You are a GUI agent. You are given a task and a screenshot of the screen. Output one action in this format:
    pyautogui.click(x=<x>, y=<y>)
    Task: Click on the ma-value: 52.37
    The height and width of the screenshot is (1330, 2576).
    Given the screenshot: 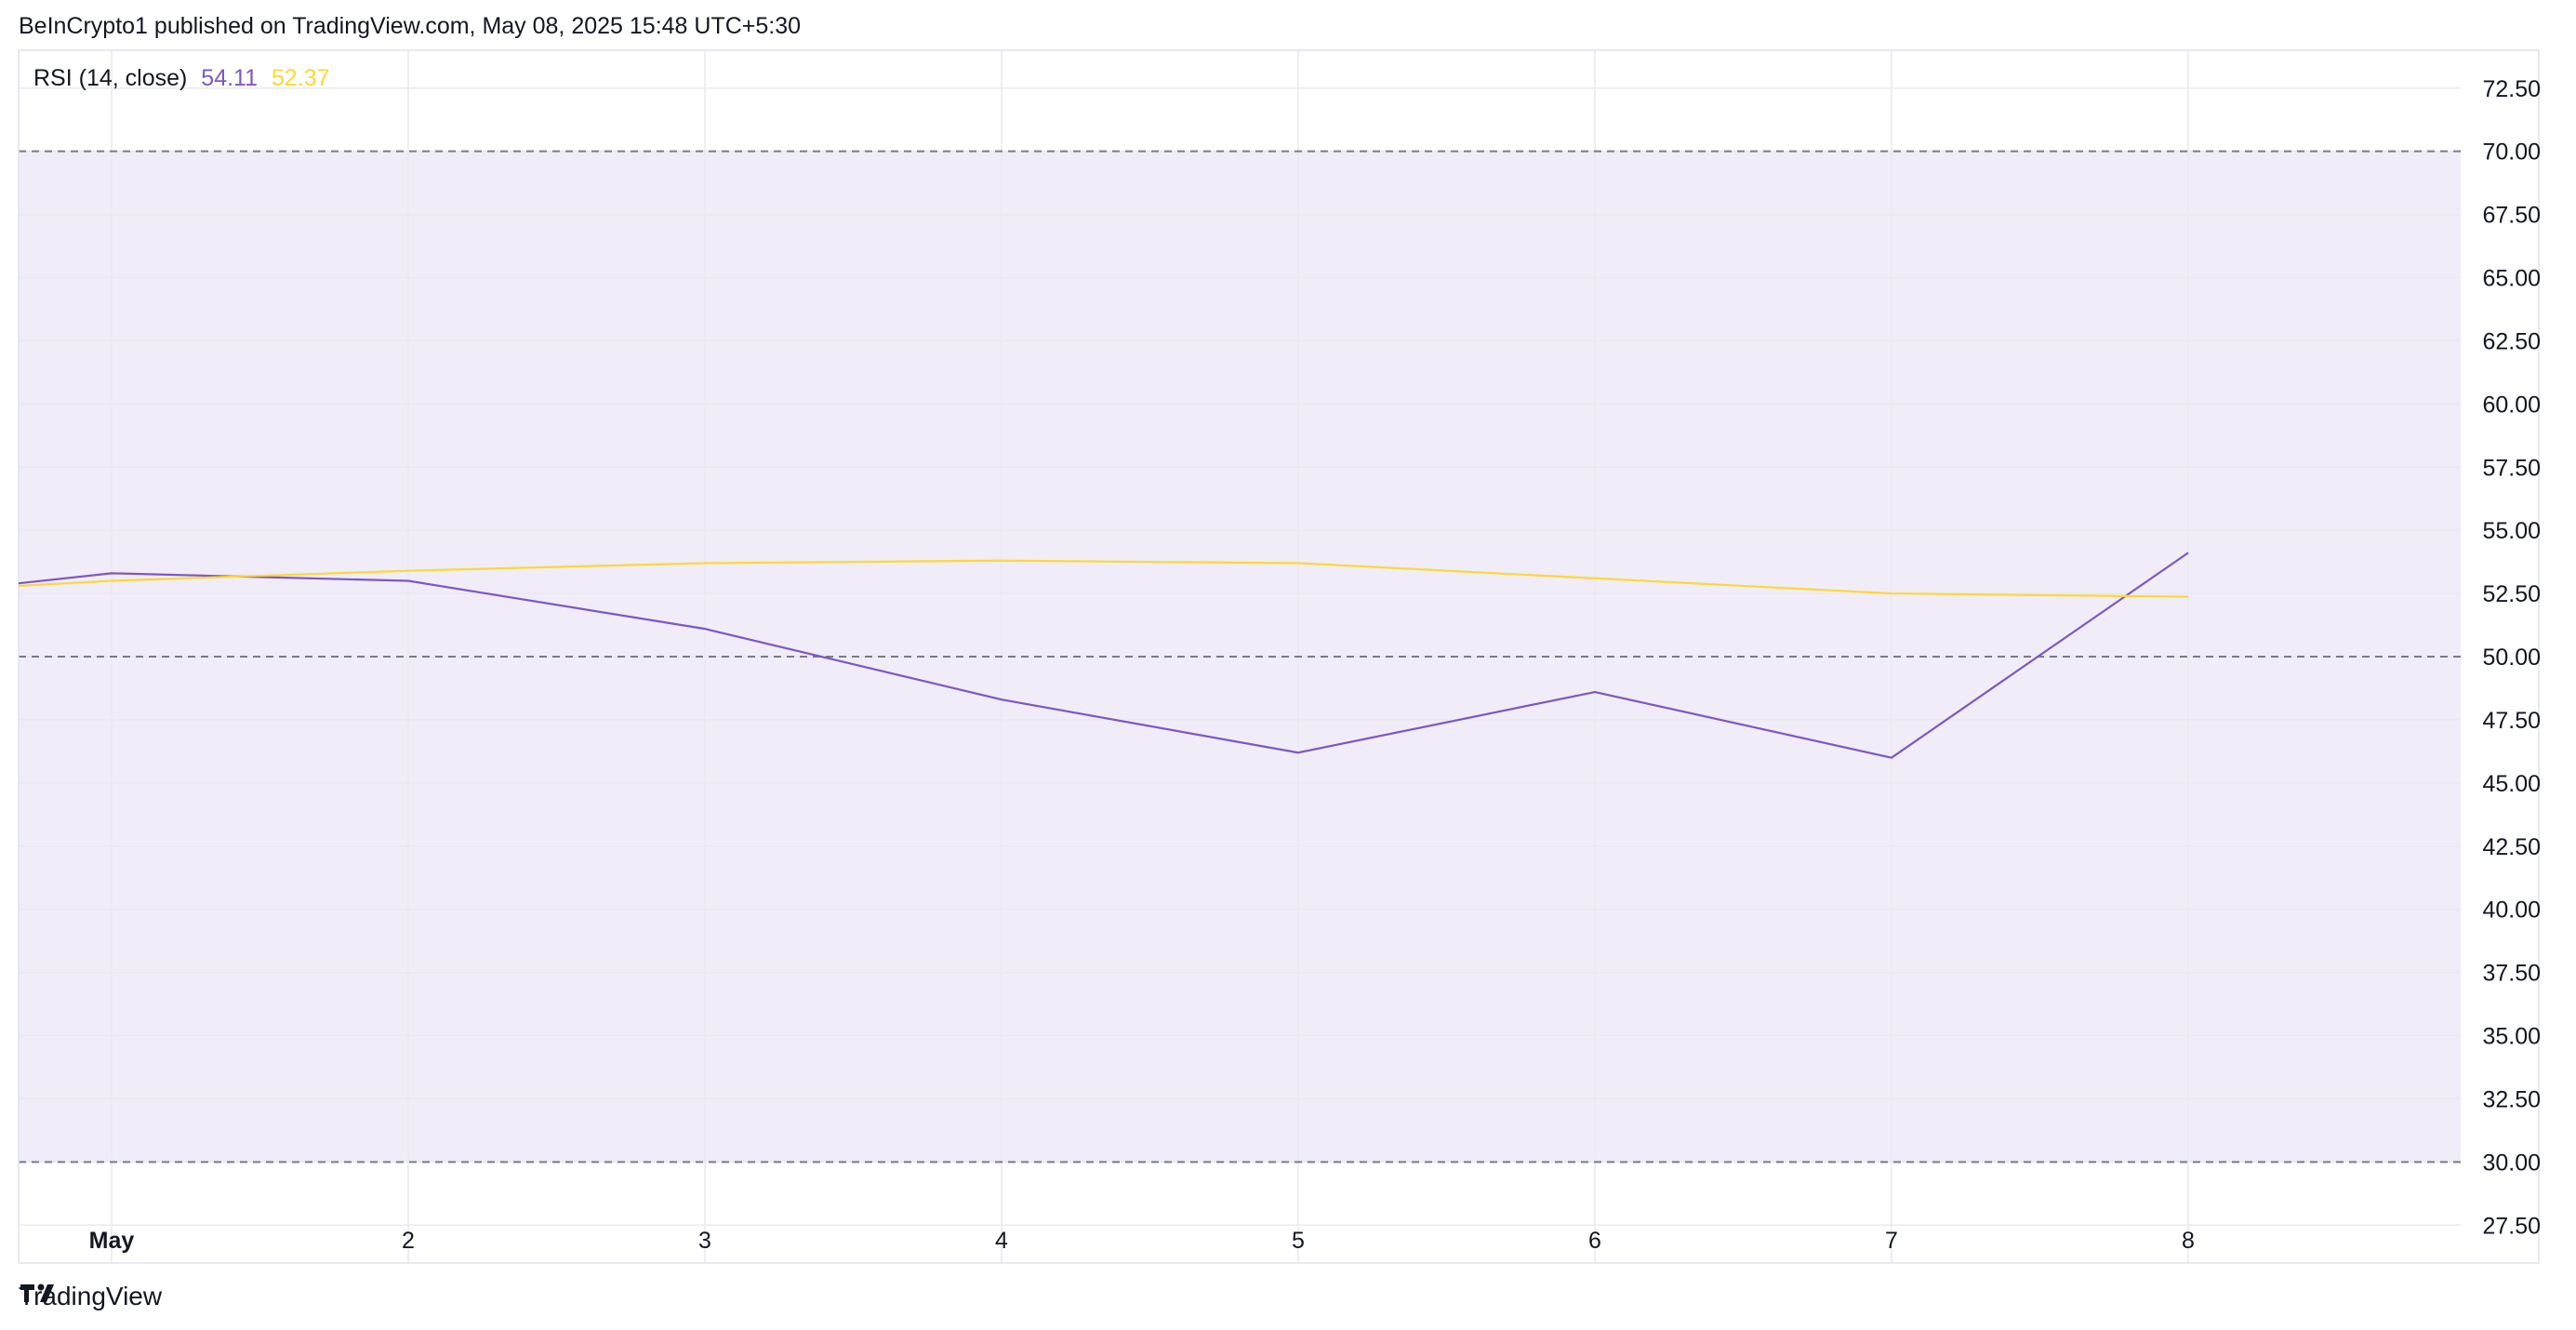 What is the action you would take?
    pyautogui.click(x=300, y=78)
    